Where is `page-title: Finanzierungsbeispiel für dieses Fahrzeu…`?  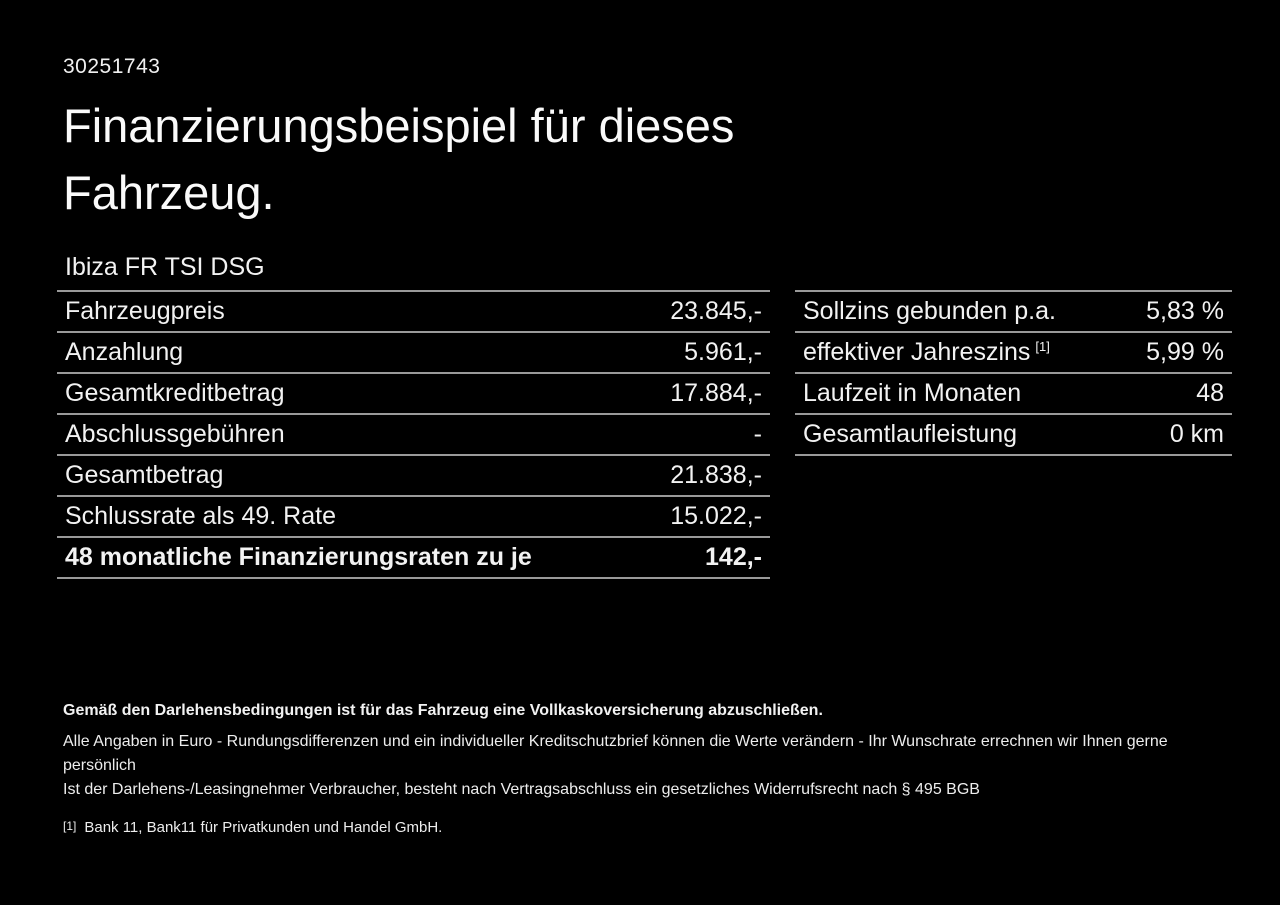
page-title: Finanzierungsbeispiel für dieses Fahrzeu… is located at coordinates (644, 159).